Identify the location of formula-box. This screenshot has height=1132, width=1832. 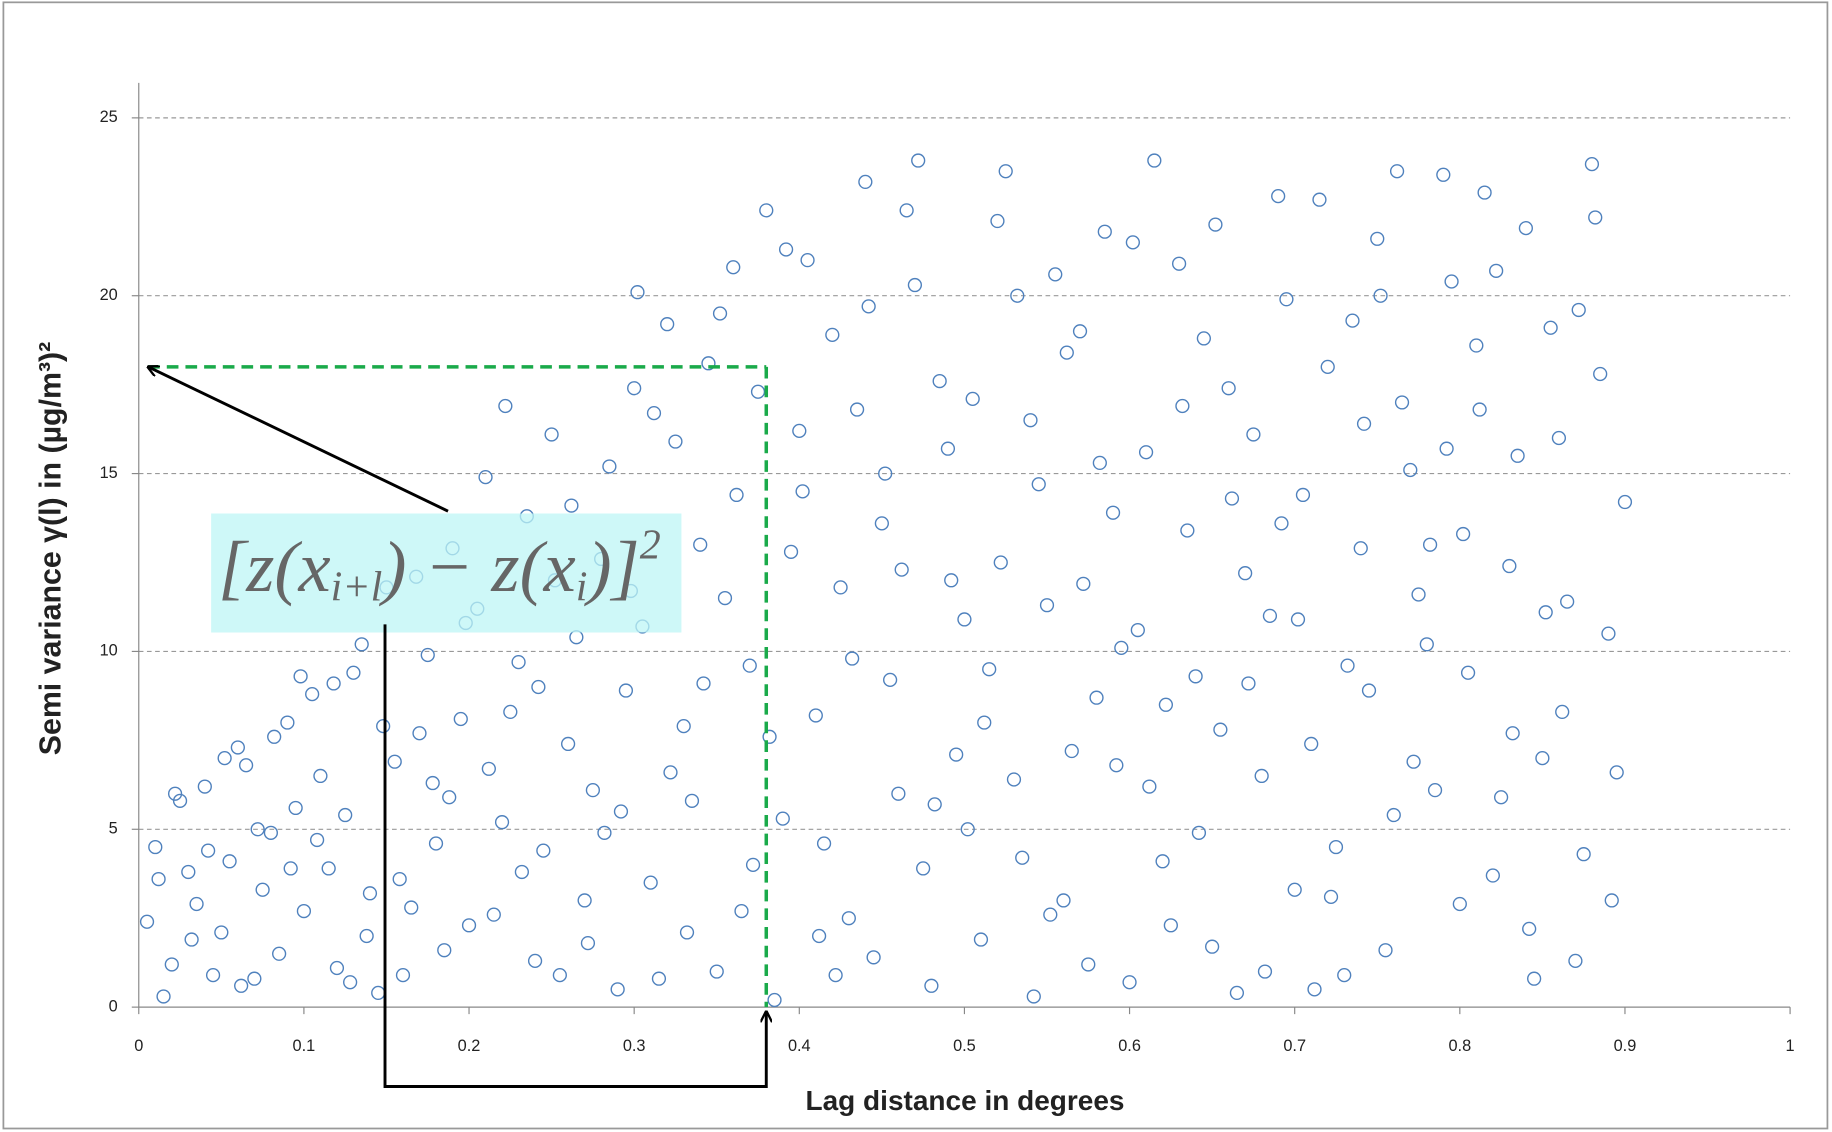
(446, 573).